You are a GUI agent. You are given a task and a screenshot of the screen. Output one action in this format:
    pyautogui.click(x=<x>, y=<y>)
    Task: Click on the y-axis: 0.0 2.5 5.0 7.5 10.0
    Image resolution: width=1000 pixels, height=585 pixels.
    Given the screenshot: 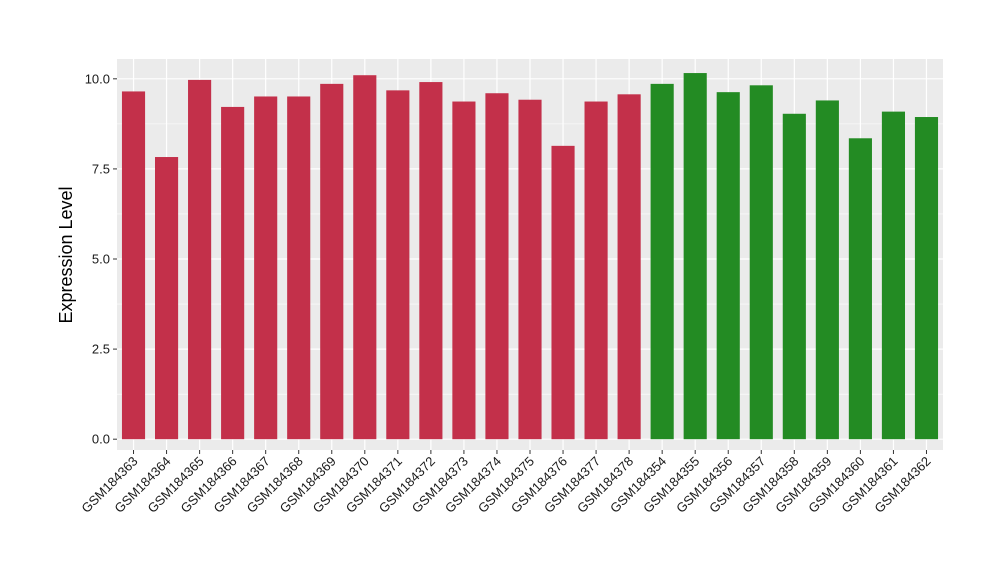 What is the action you would take?
    pyautogui.click(x=101, y=259)
    